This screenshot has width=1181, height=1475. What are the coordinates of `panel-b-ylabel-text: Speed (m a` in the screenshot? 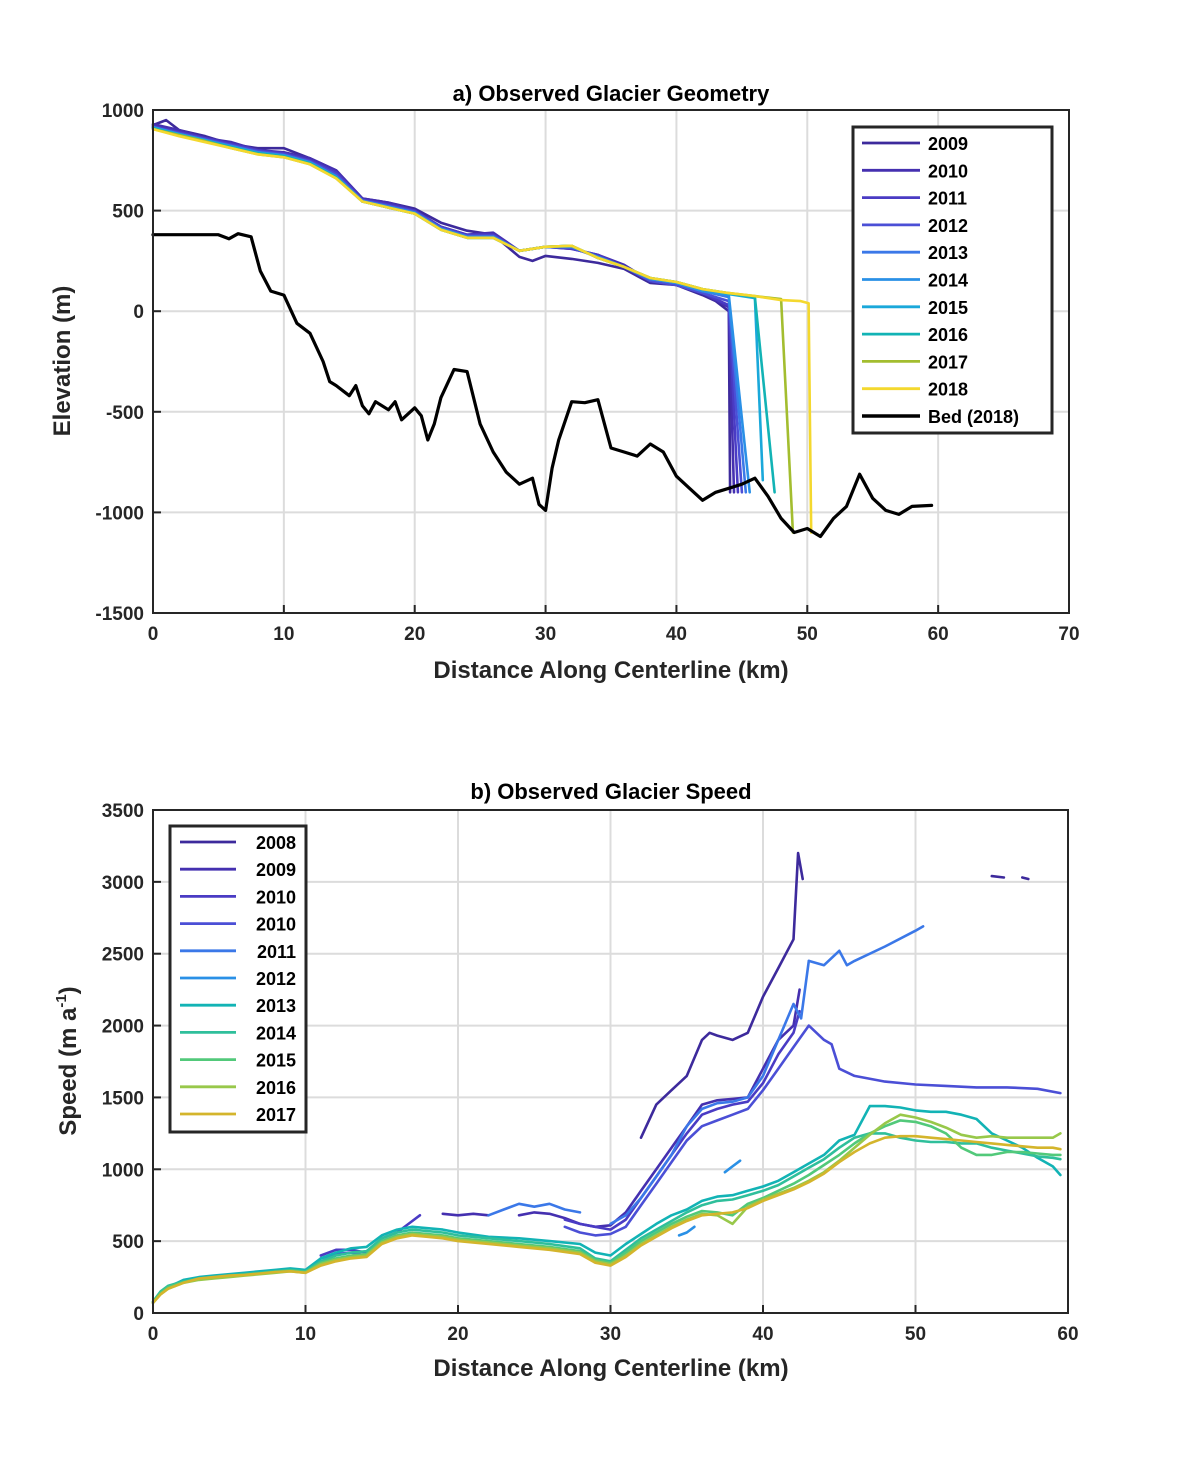 It's located at (68, 1071).